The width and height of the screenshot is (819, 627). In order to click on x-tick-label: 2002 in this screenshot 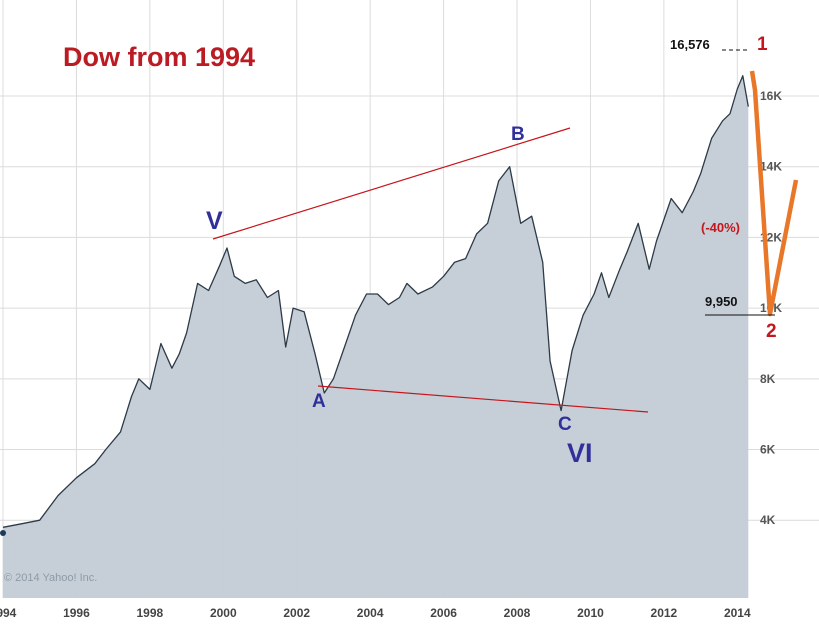, I will do `click(296, 613)`.